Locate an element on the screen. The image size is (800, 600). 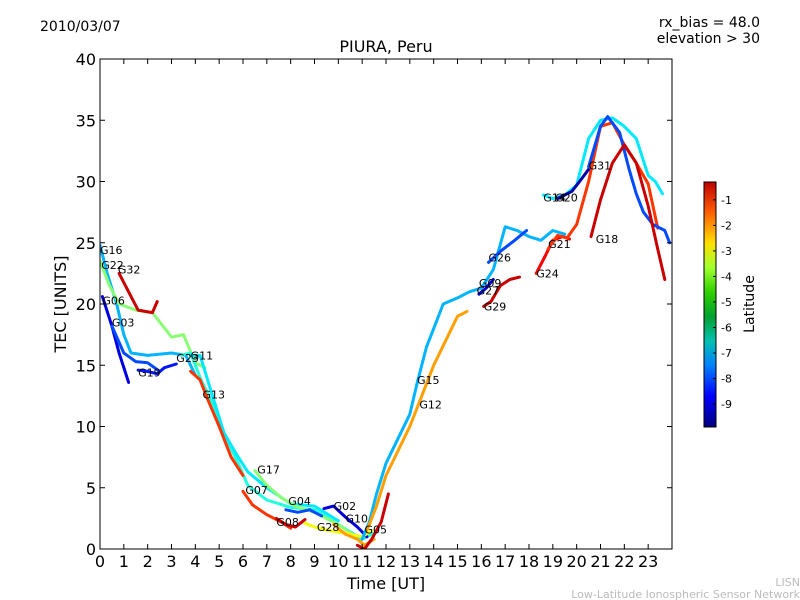
y-tick-label: 35 is located at coordinates (86, 120).